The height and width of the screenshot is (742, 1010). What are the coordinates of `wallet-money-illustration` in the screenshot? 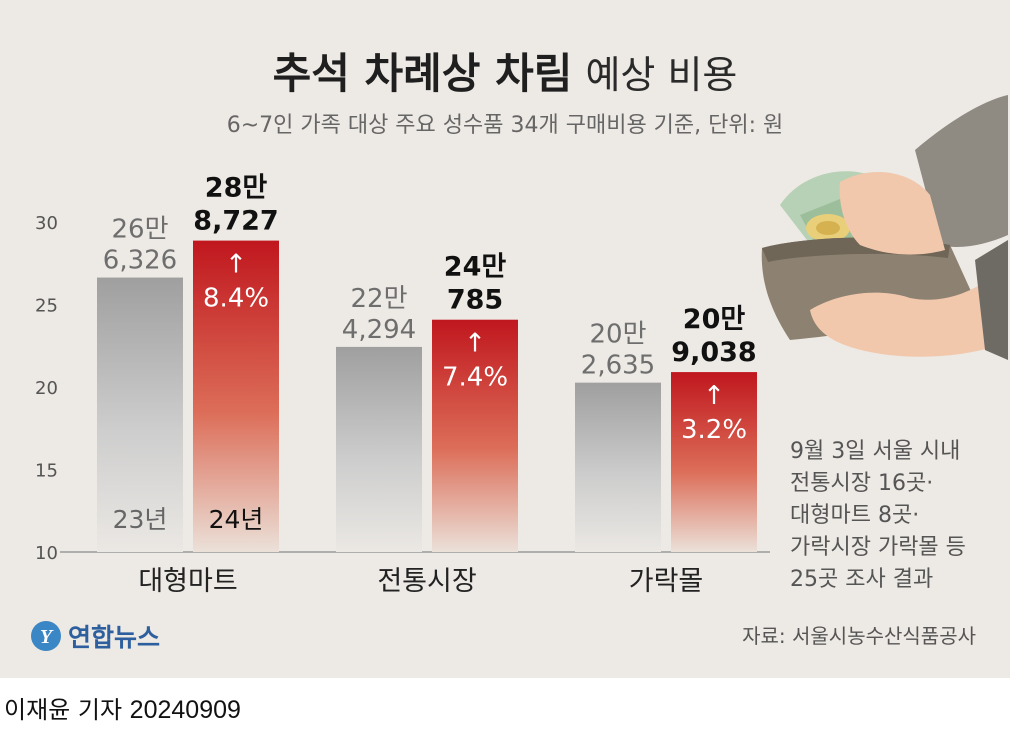 It's located at (884, 227).